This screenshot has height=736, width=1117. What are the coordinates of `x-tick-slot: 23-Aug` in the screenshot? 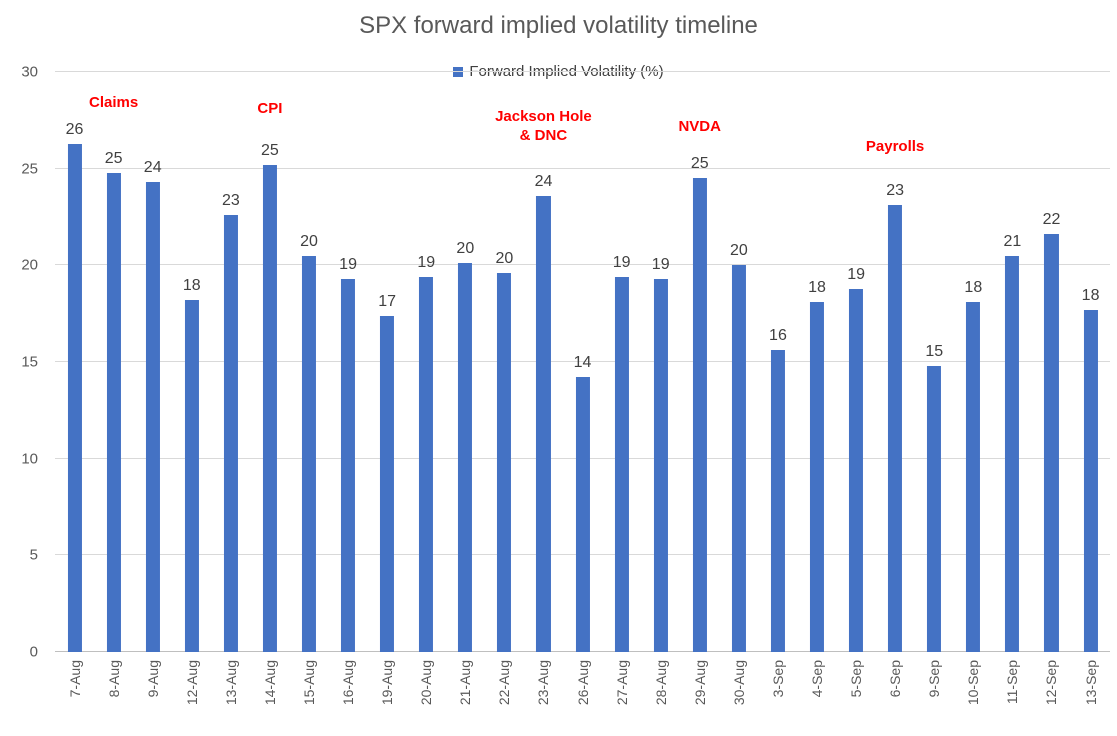 It's located at (543, 698).